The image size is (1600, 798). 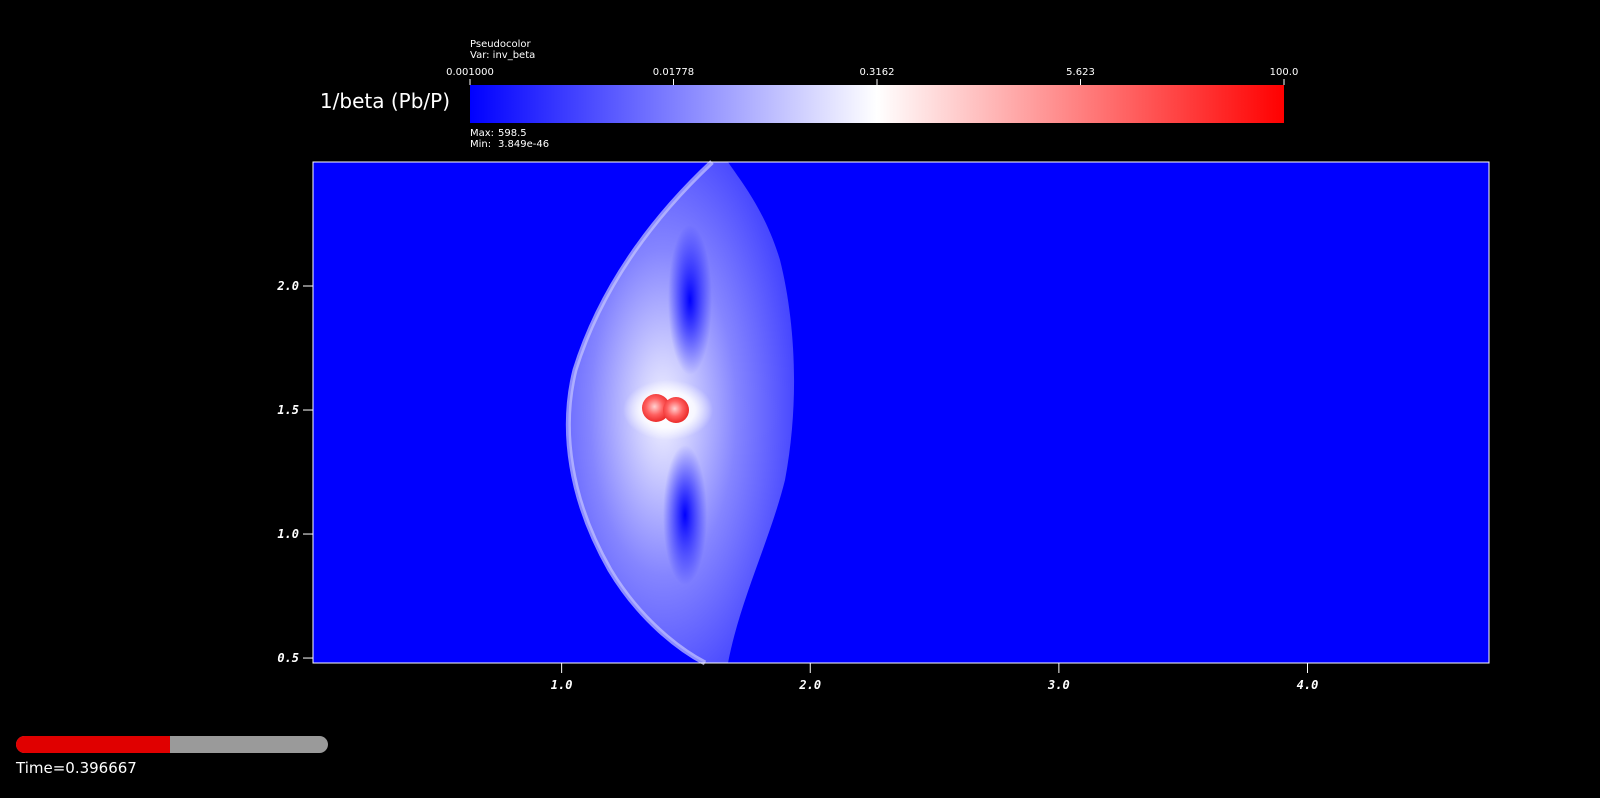 I want to click on x-tick-label: 2.0, so click(x=809, y=685).